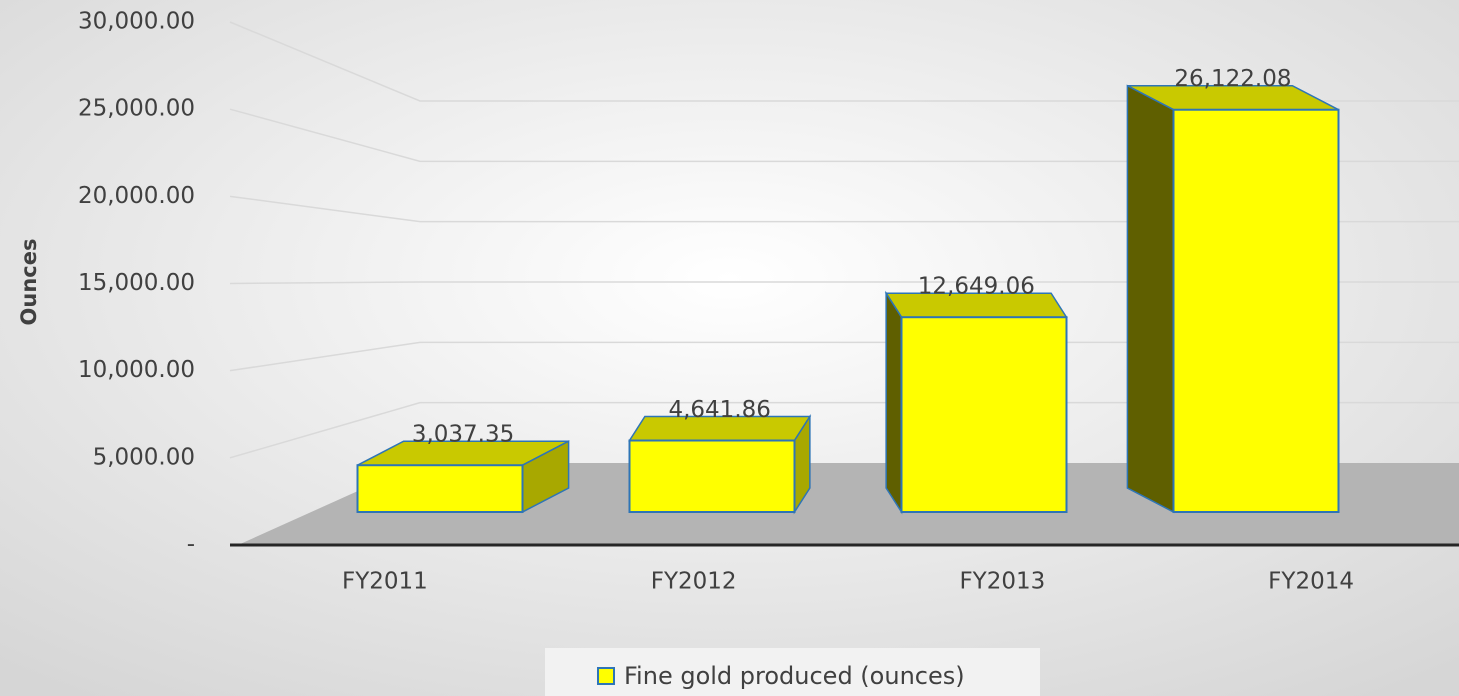 The width and height of the screenshot is (1459, 696). What do you see at coordinates (1232, 79) in the screenshot?
I see `value-label: 26,122.08` at bounding box center [1232, 79].